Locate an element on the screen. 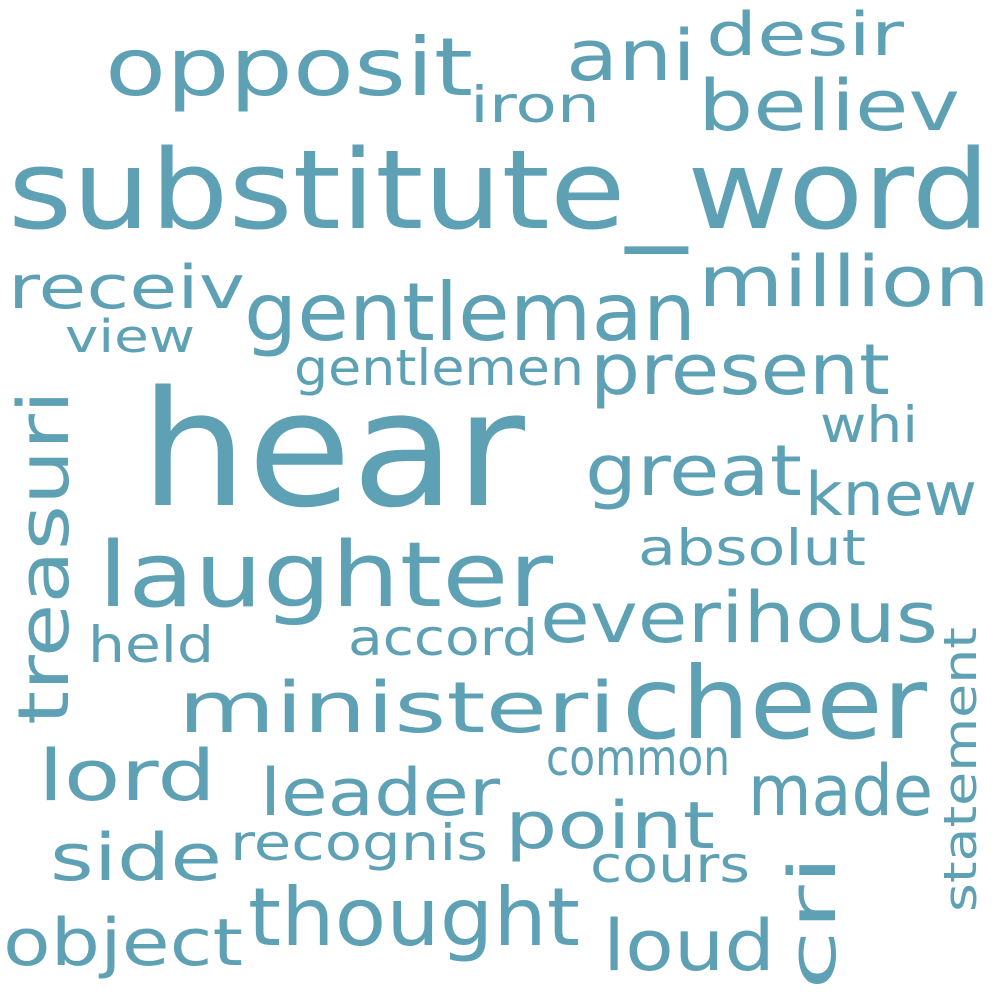 Image resolution: width=1000 pixels, height=1000 pixels. word-desir: desir is located at coordinates (805, 35).